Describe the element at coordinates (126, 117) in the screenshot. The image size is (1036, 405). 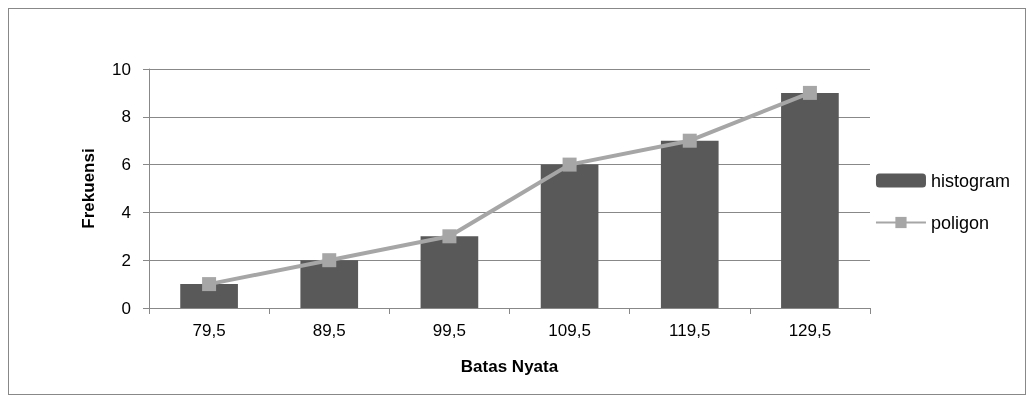
I see `y-tick-label: 8` at that location.